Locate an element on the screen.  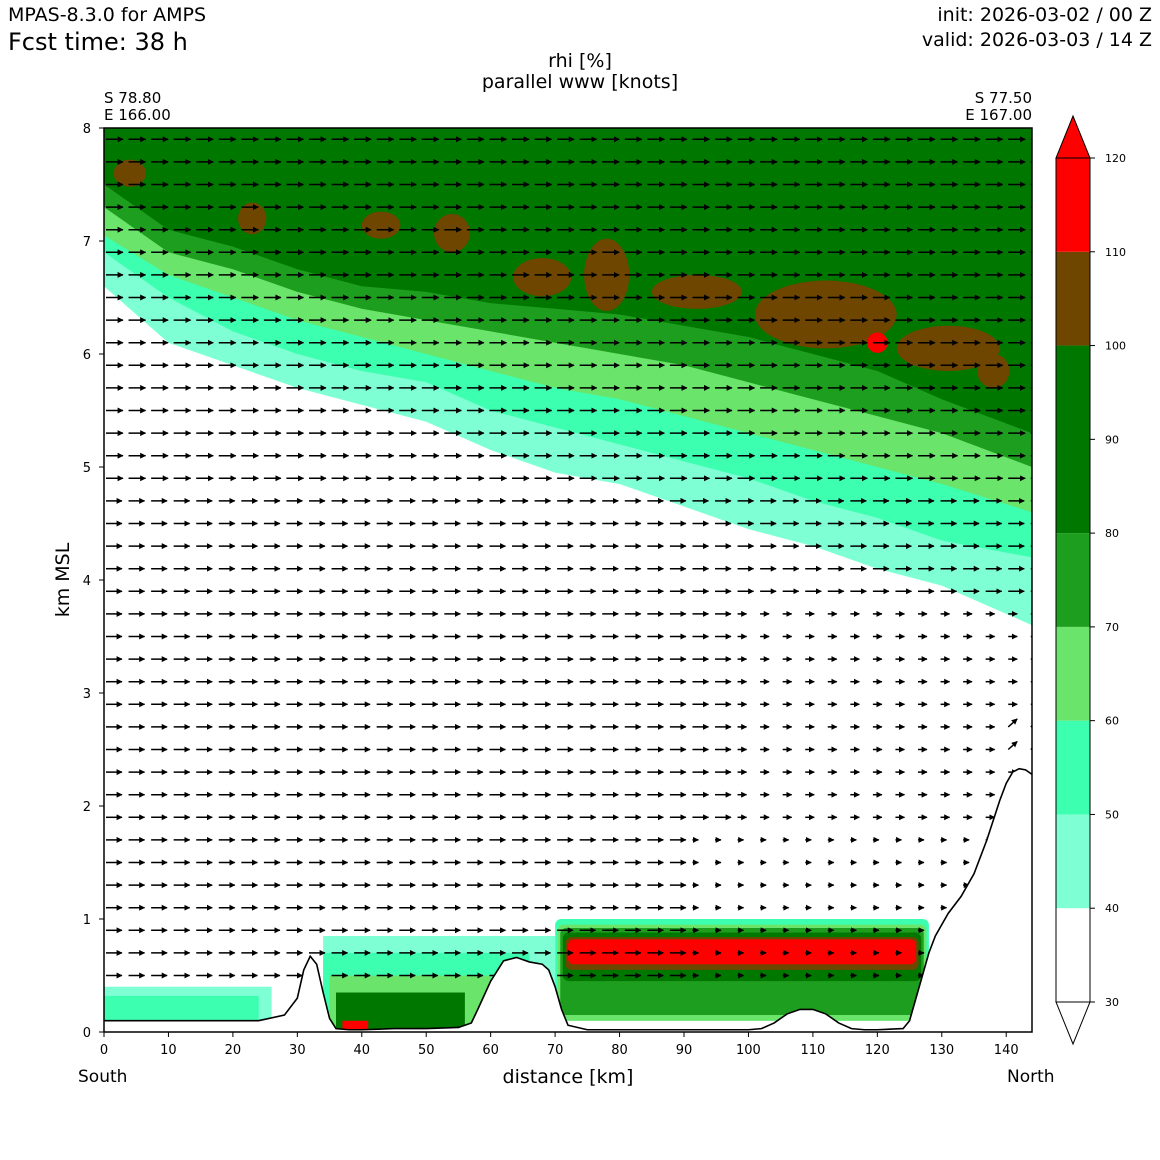
x-tick-label: 120 is located at coordinates (877, 1050).